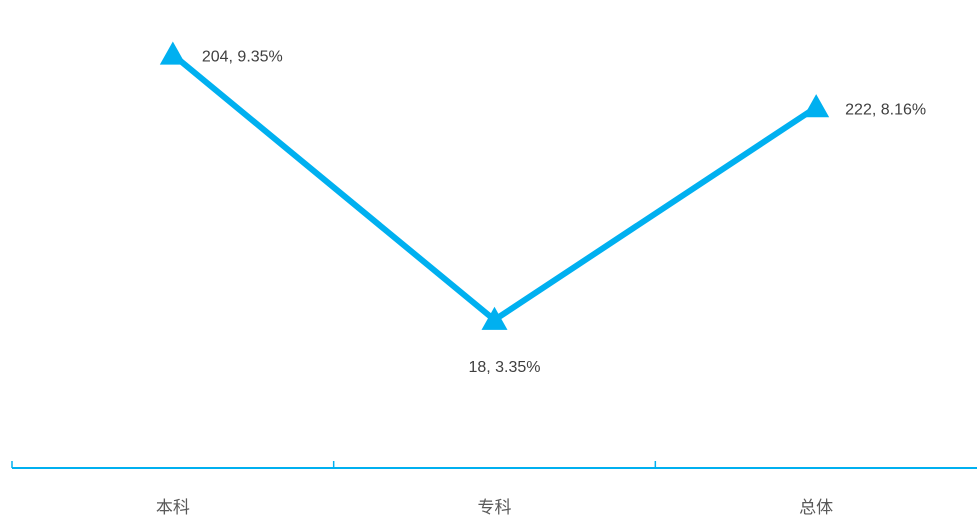  I want to click on data-label: 204, 9.35%, so click(242, 57).